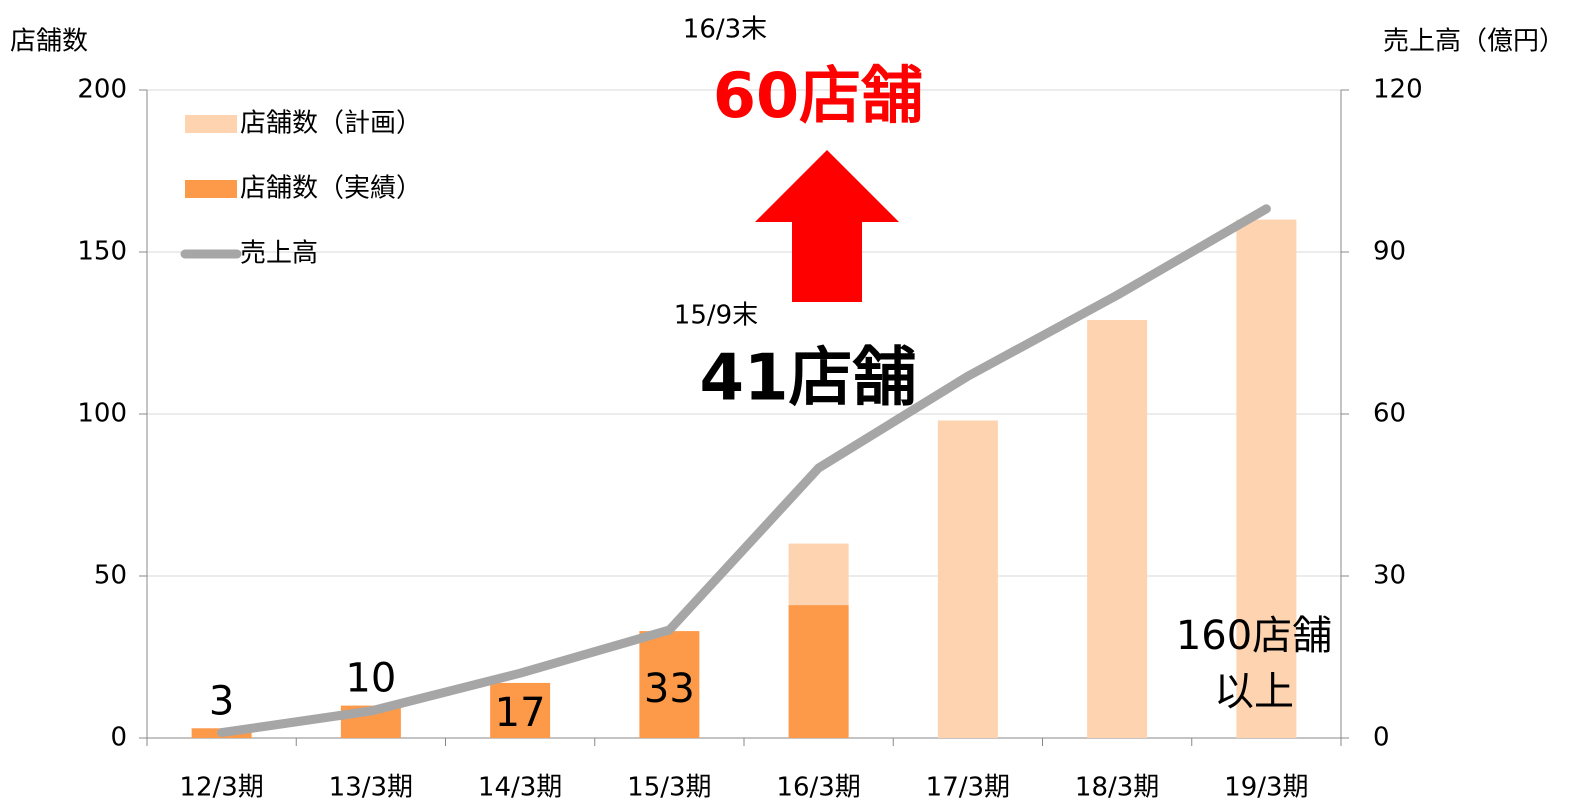  Describe the element at coordinates (818, 788) in the screenshot. I see `x-tick-label: 16/3期` at that location.